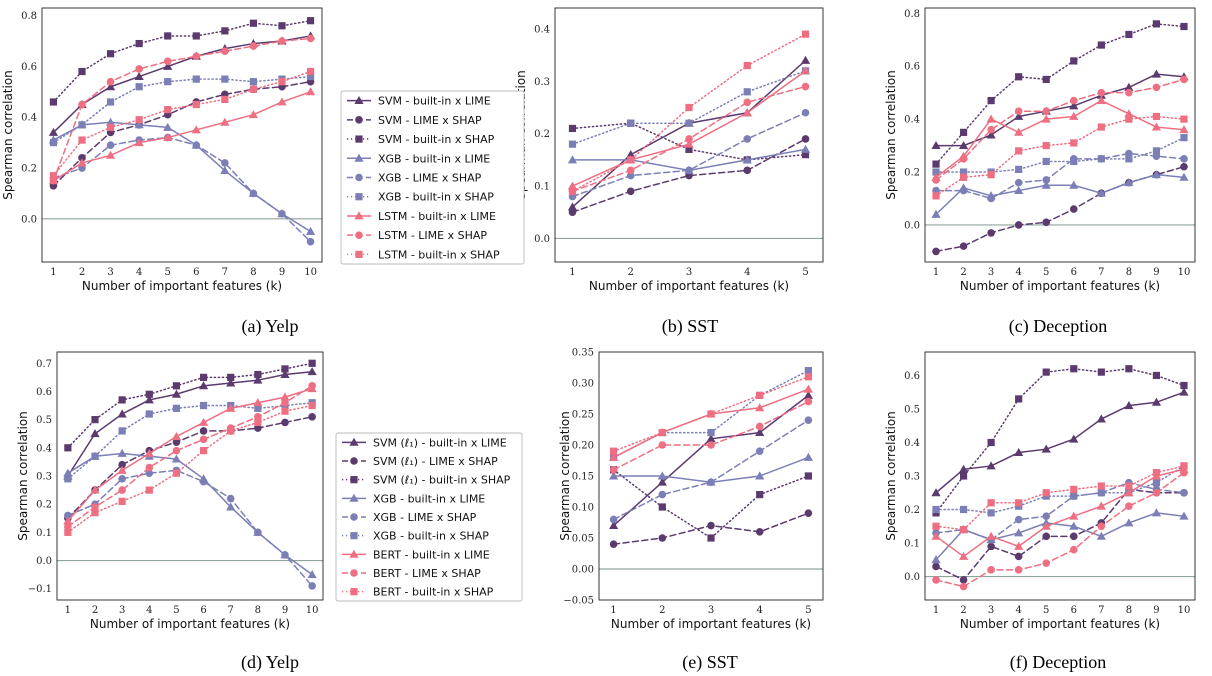 This screenshot has height=676, width=1212. Describe the element at coordinates (359, 235) in the screenshot. I see `legend-marker` at that location.